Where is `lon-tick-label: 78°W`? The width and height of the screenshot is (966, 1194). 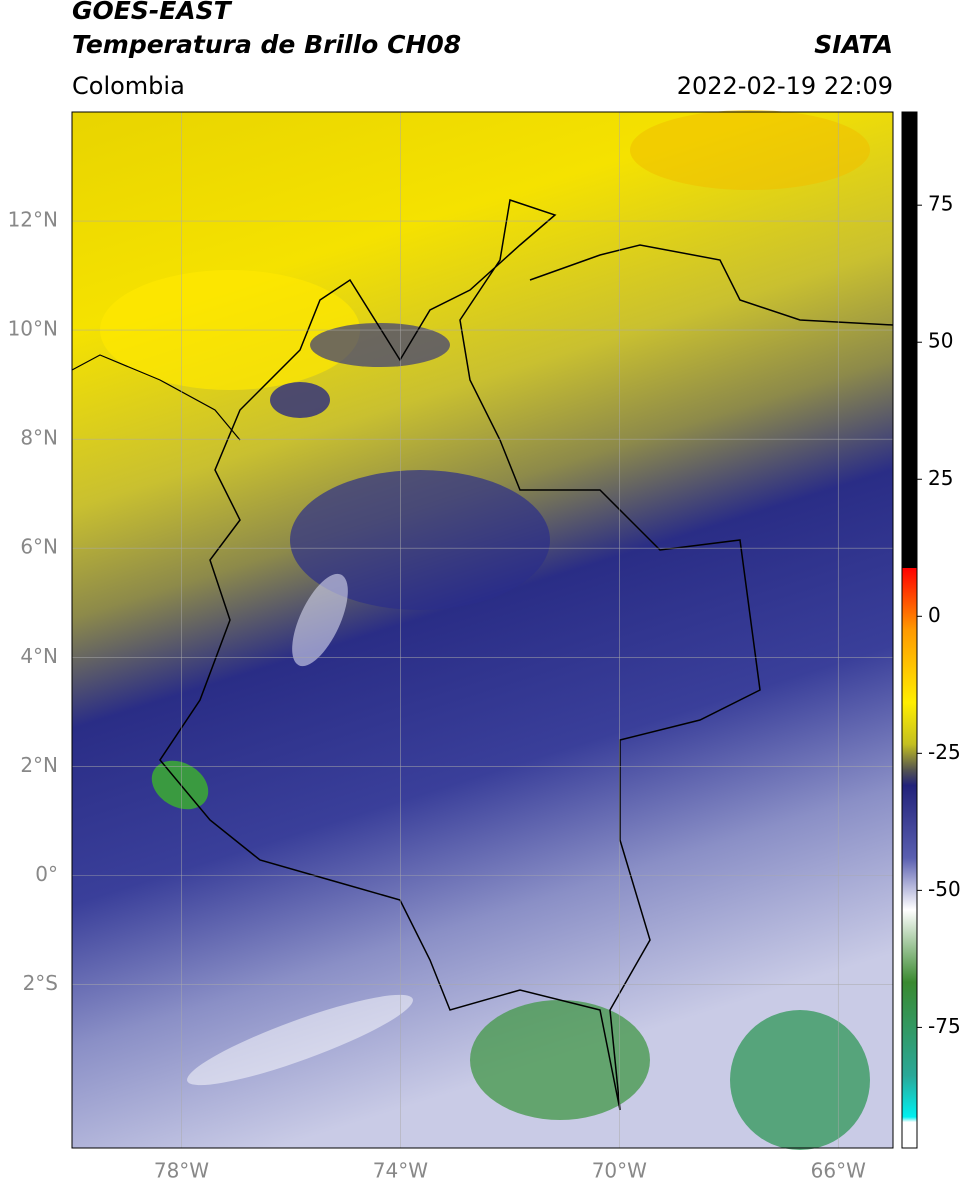 lon-tick-label: 78°W is located at coordinates (181, 1171).